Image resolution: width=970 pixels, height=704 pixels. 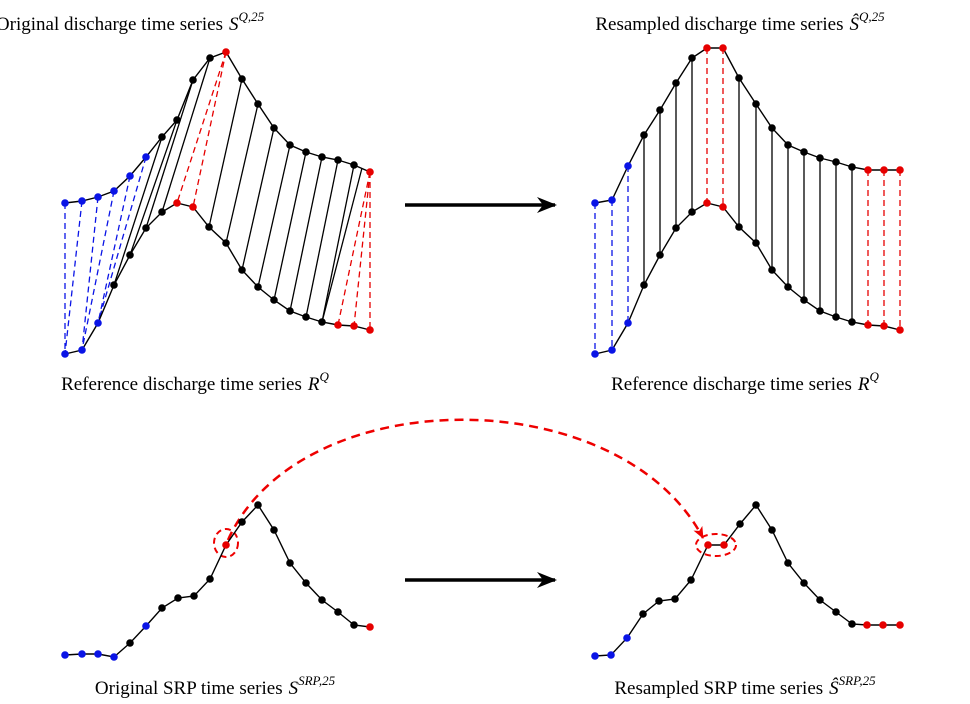 What do you see at coordinates (316, 680) in the screenshot?
I see `superscript: SRP,25` at bounding box center [316, 680].